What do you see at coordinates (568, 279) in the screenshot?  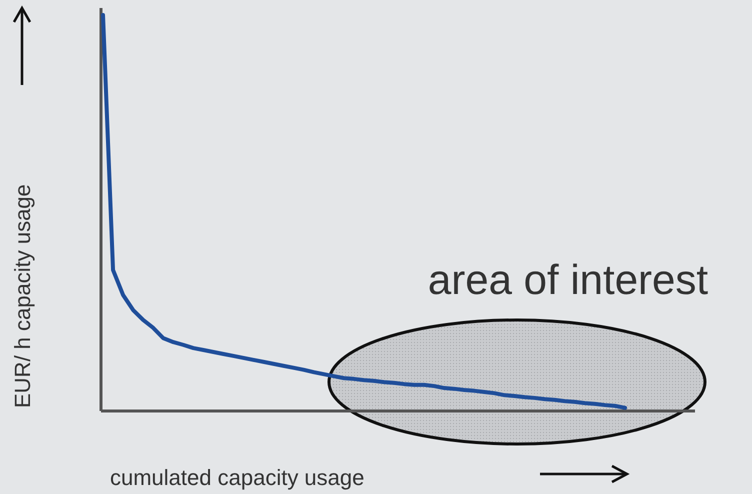 I see `annotation: area of interest` at bounding box center [568, 279].